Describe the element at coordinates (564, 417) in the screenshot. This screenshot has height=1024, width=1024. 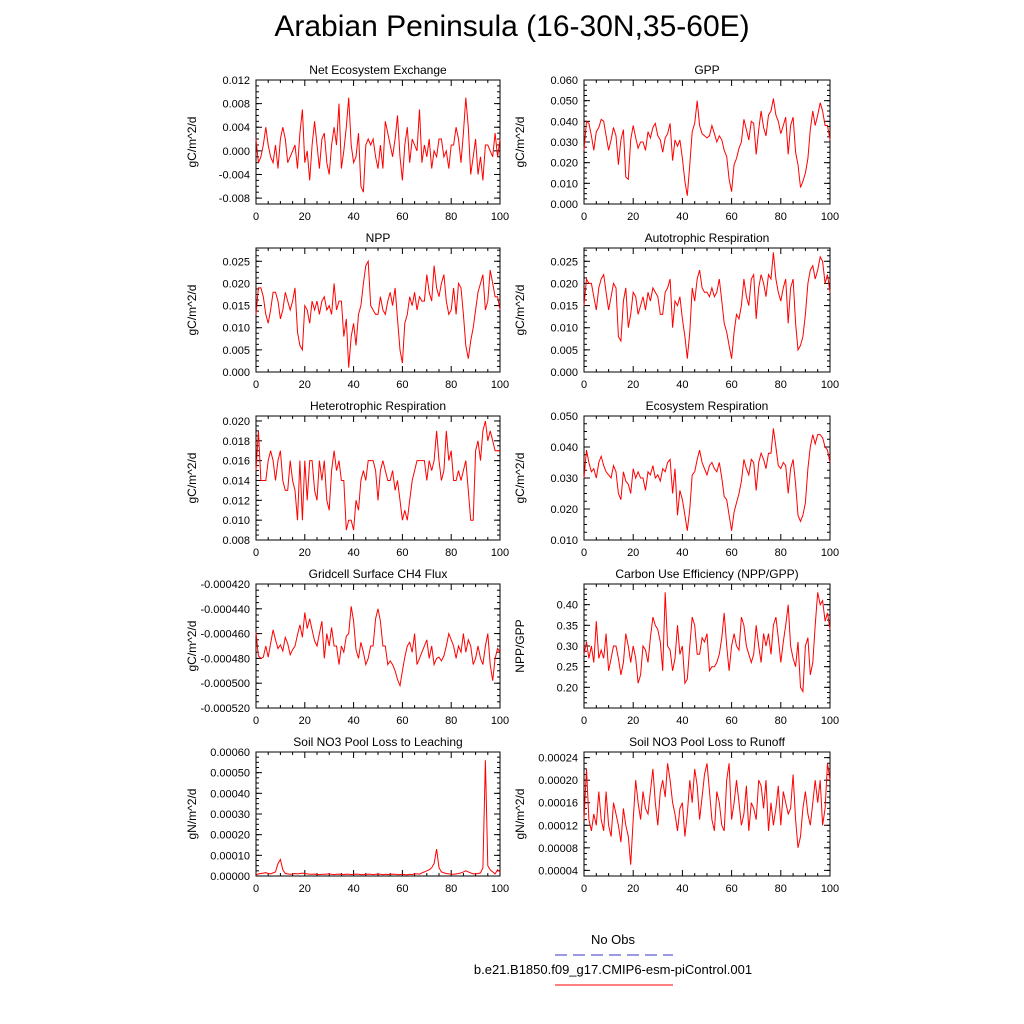
I see `panel-6-ytick-label: 0.050` at that location.